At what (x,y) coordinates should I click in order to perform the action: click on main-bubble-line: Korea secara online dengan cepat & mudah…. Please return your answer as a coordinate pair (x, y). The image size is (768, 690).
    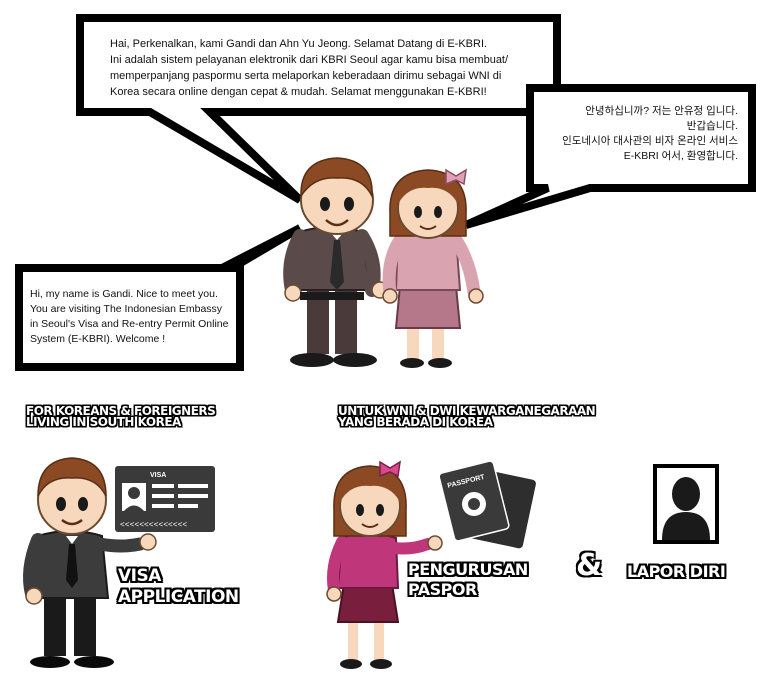
    Looking at the image, I should click on (298, 92).